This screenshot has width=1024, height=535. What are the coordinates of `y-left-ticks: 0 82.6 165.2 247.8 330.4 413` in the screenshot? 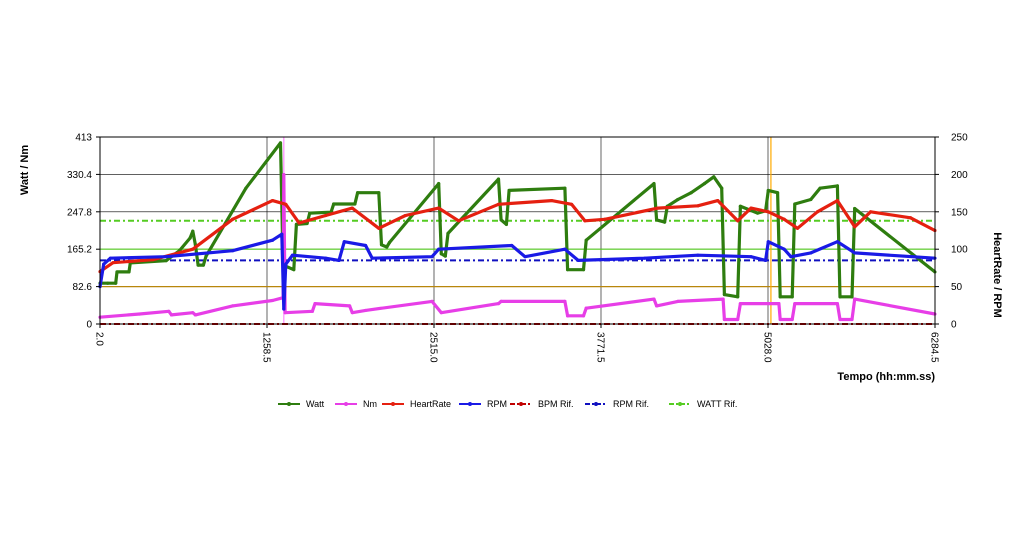 It's located at (83, 232).